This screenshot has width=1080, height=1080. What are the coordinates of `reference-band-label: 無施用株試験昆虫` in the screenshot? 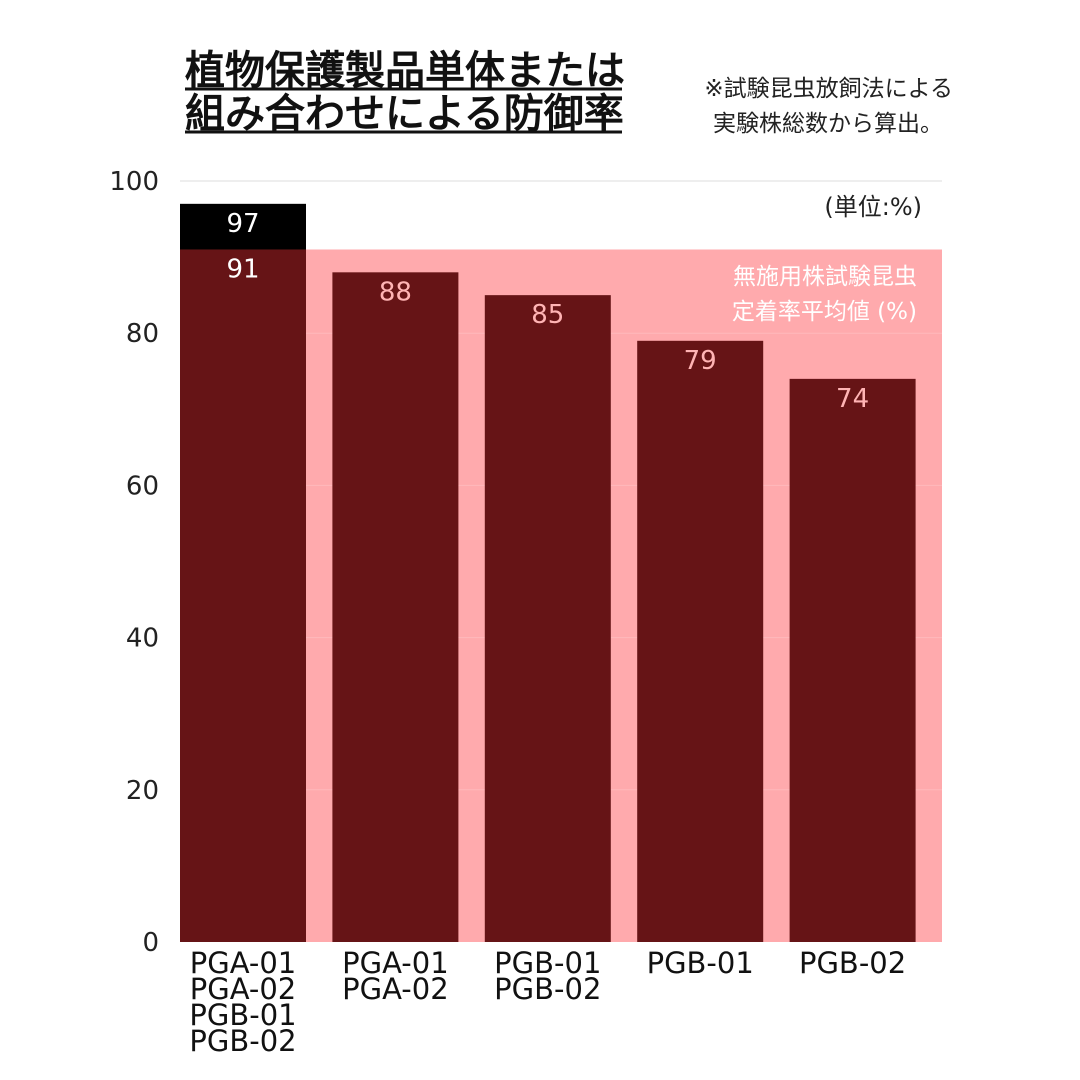 It's located at (825, 277).